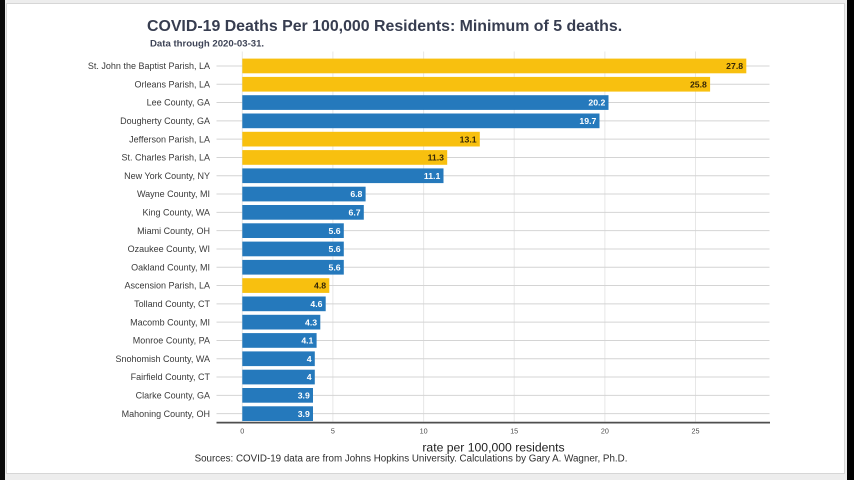  I want to click on svg-text: 0, so click(242, 431).